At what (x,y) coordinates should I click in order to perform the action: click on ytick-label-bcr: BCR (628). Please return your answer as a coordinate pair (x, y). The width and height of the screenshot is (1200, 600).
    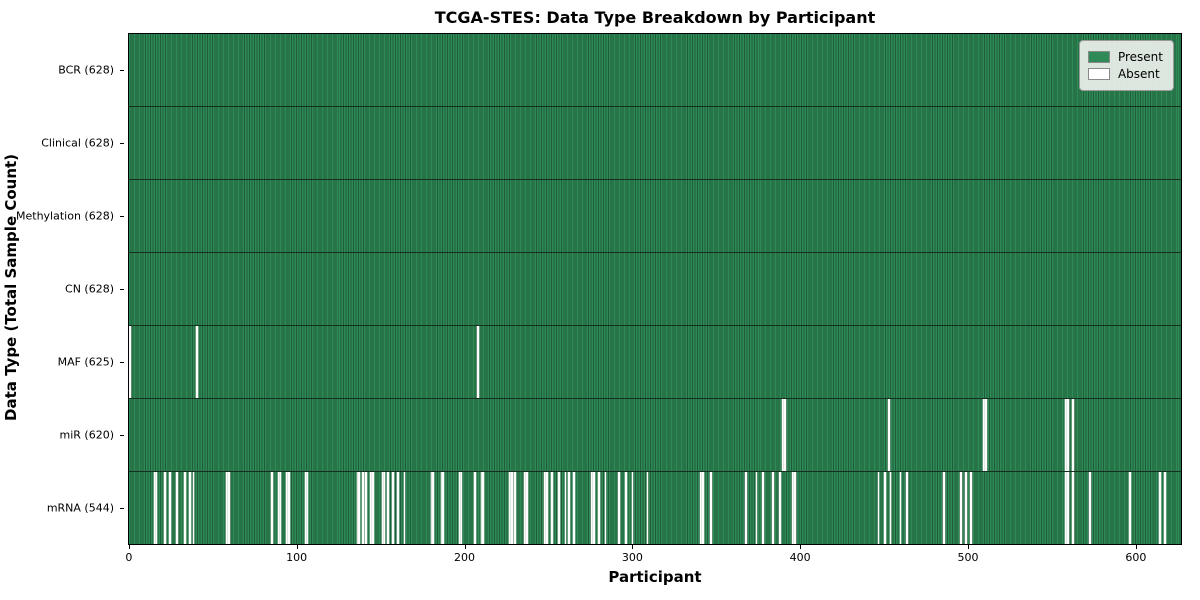
    Looking at the image, I should click on (86, 70).